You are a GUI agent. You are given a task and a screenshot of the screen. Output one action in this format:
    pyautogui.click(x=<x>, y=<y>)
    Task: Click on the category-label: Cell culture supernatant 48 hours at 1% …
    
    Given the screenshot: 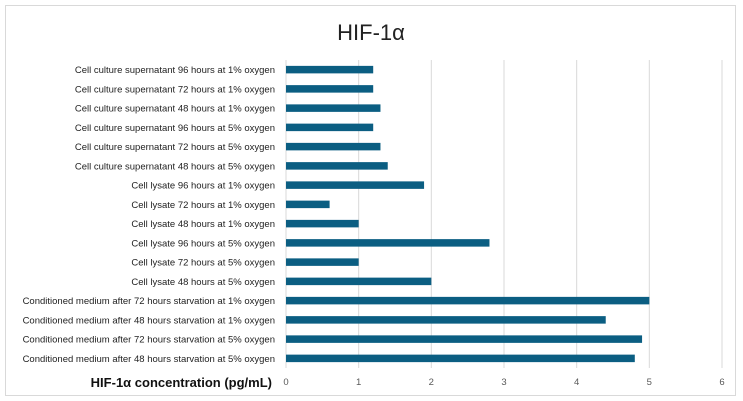 What is the action you would take?
    pyautogui.click(x=175, y=109)
    